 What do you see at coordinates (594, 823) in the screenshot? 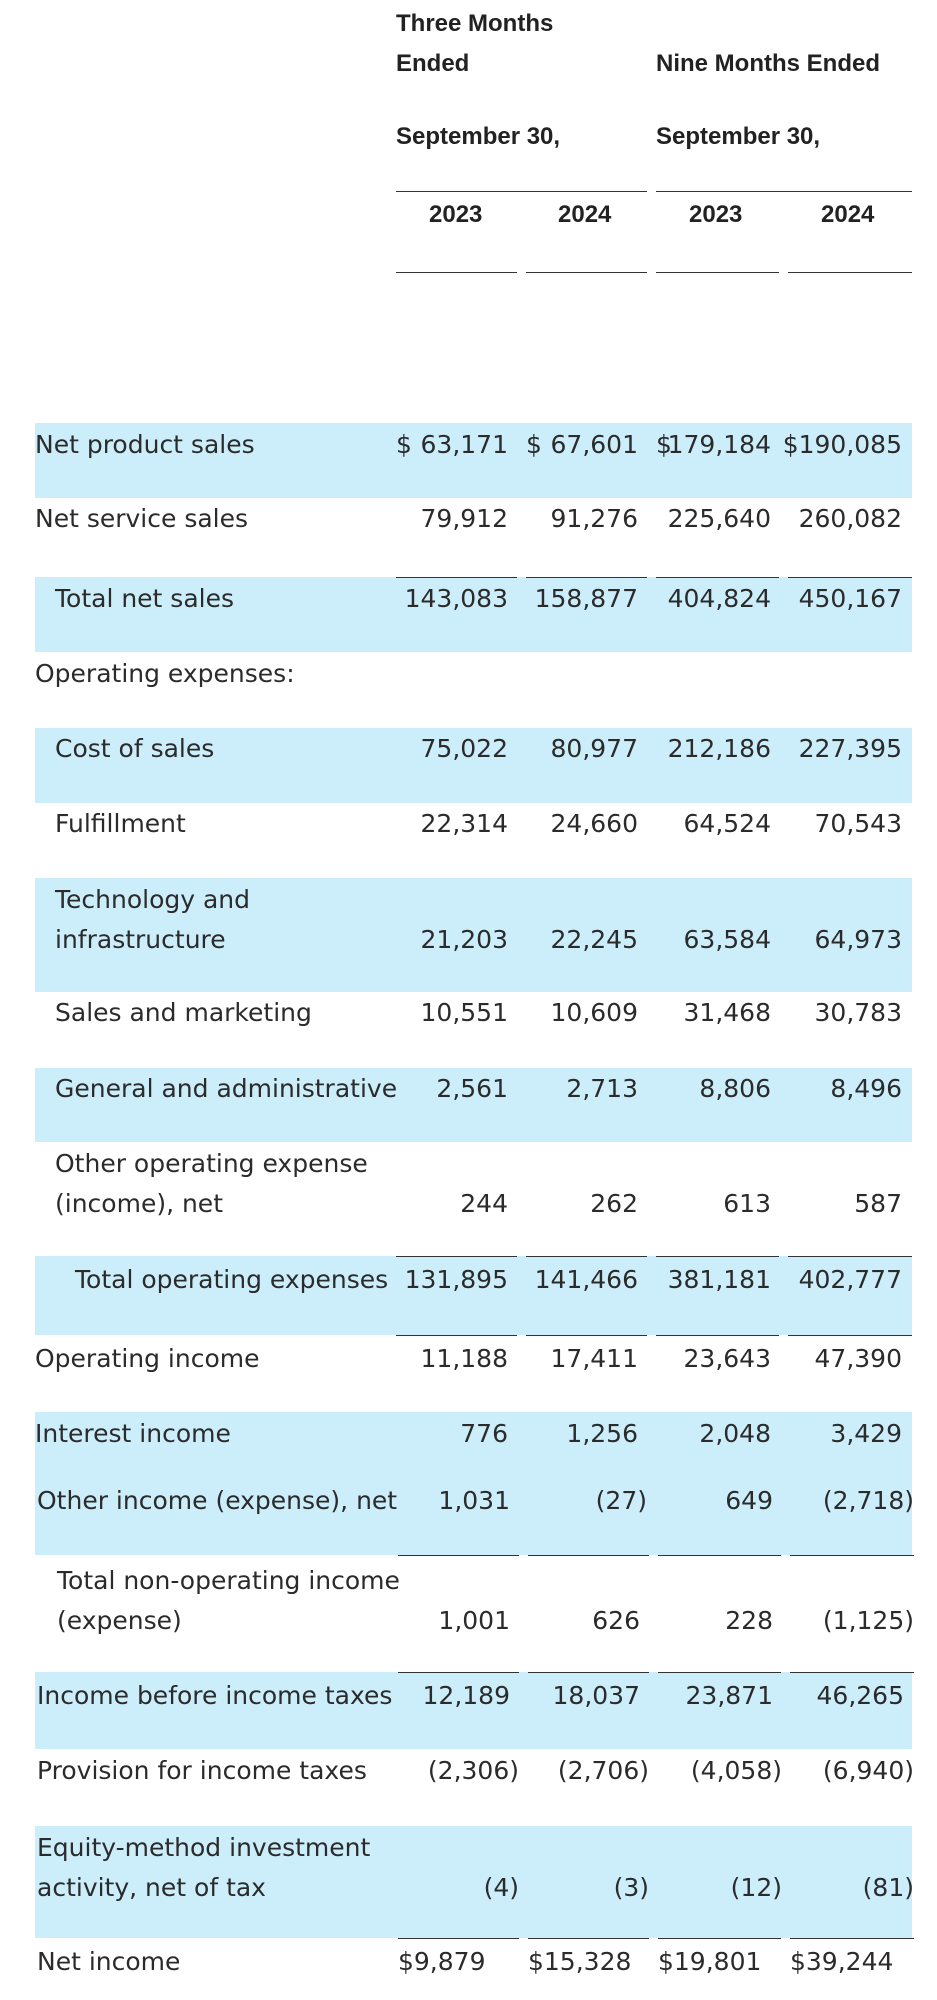
I see `value-cell: 24,660` at bounding box center [594, 823].